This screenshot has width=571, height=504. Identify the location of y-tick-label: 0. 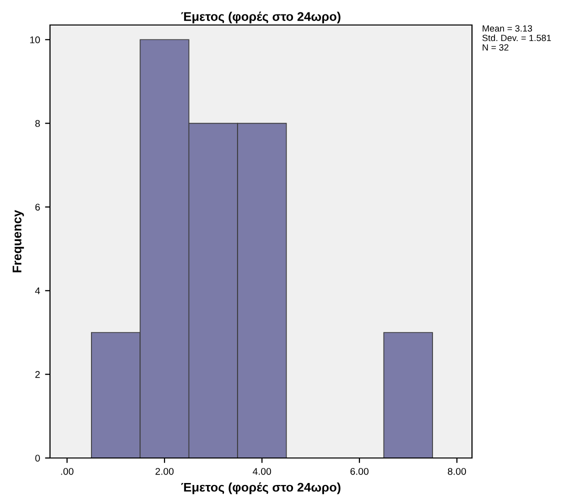
(37, 458).